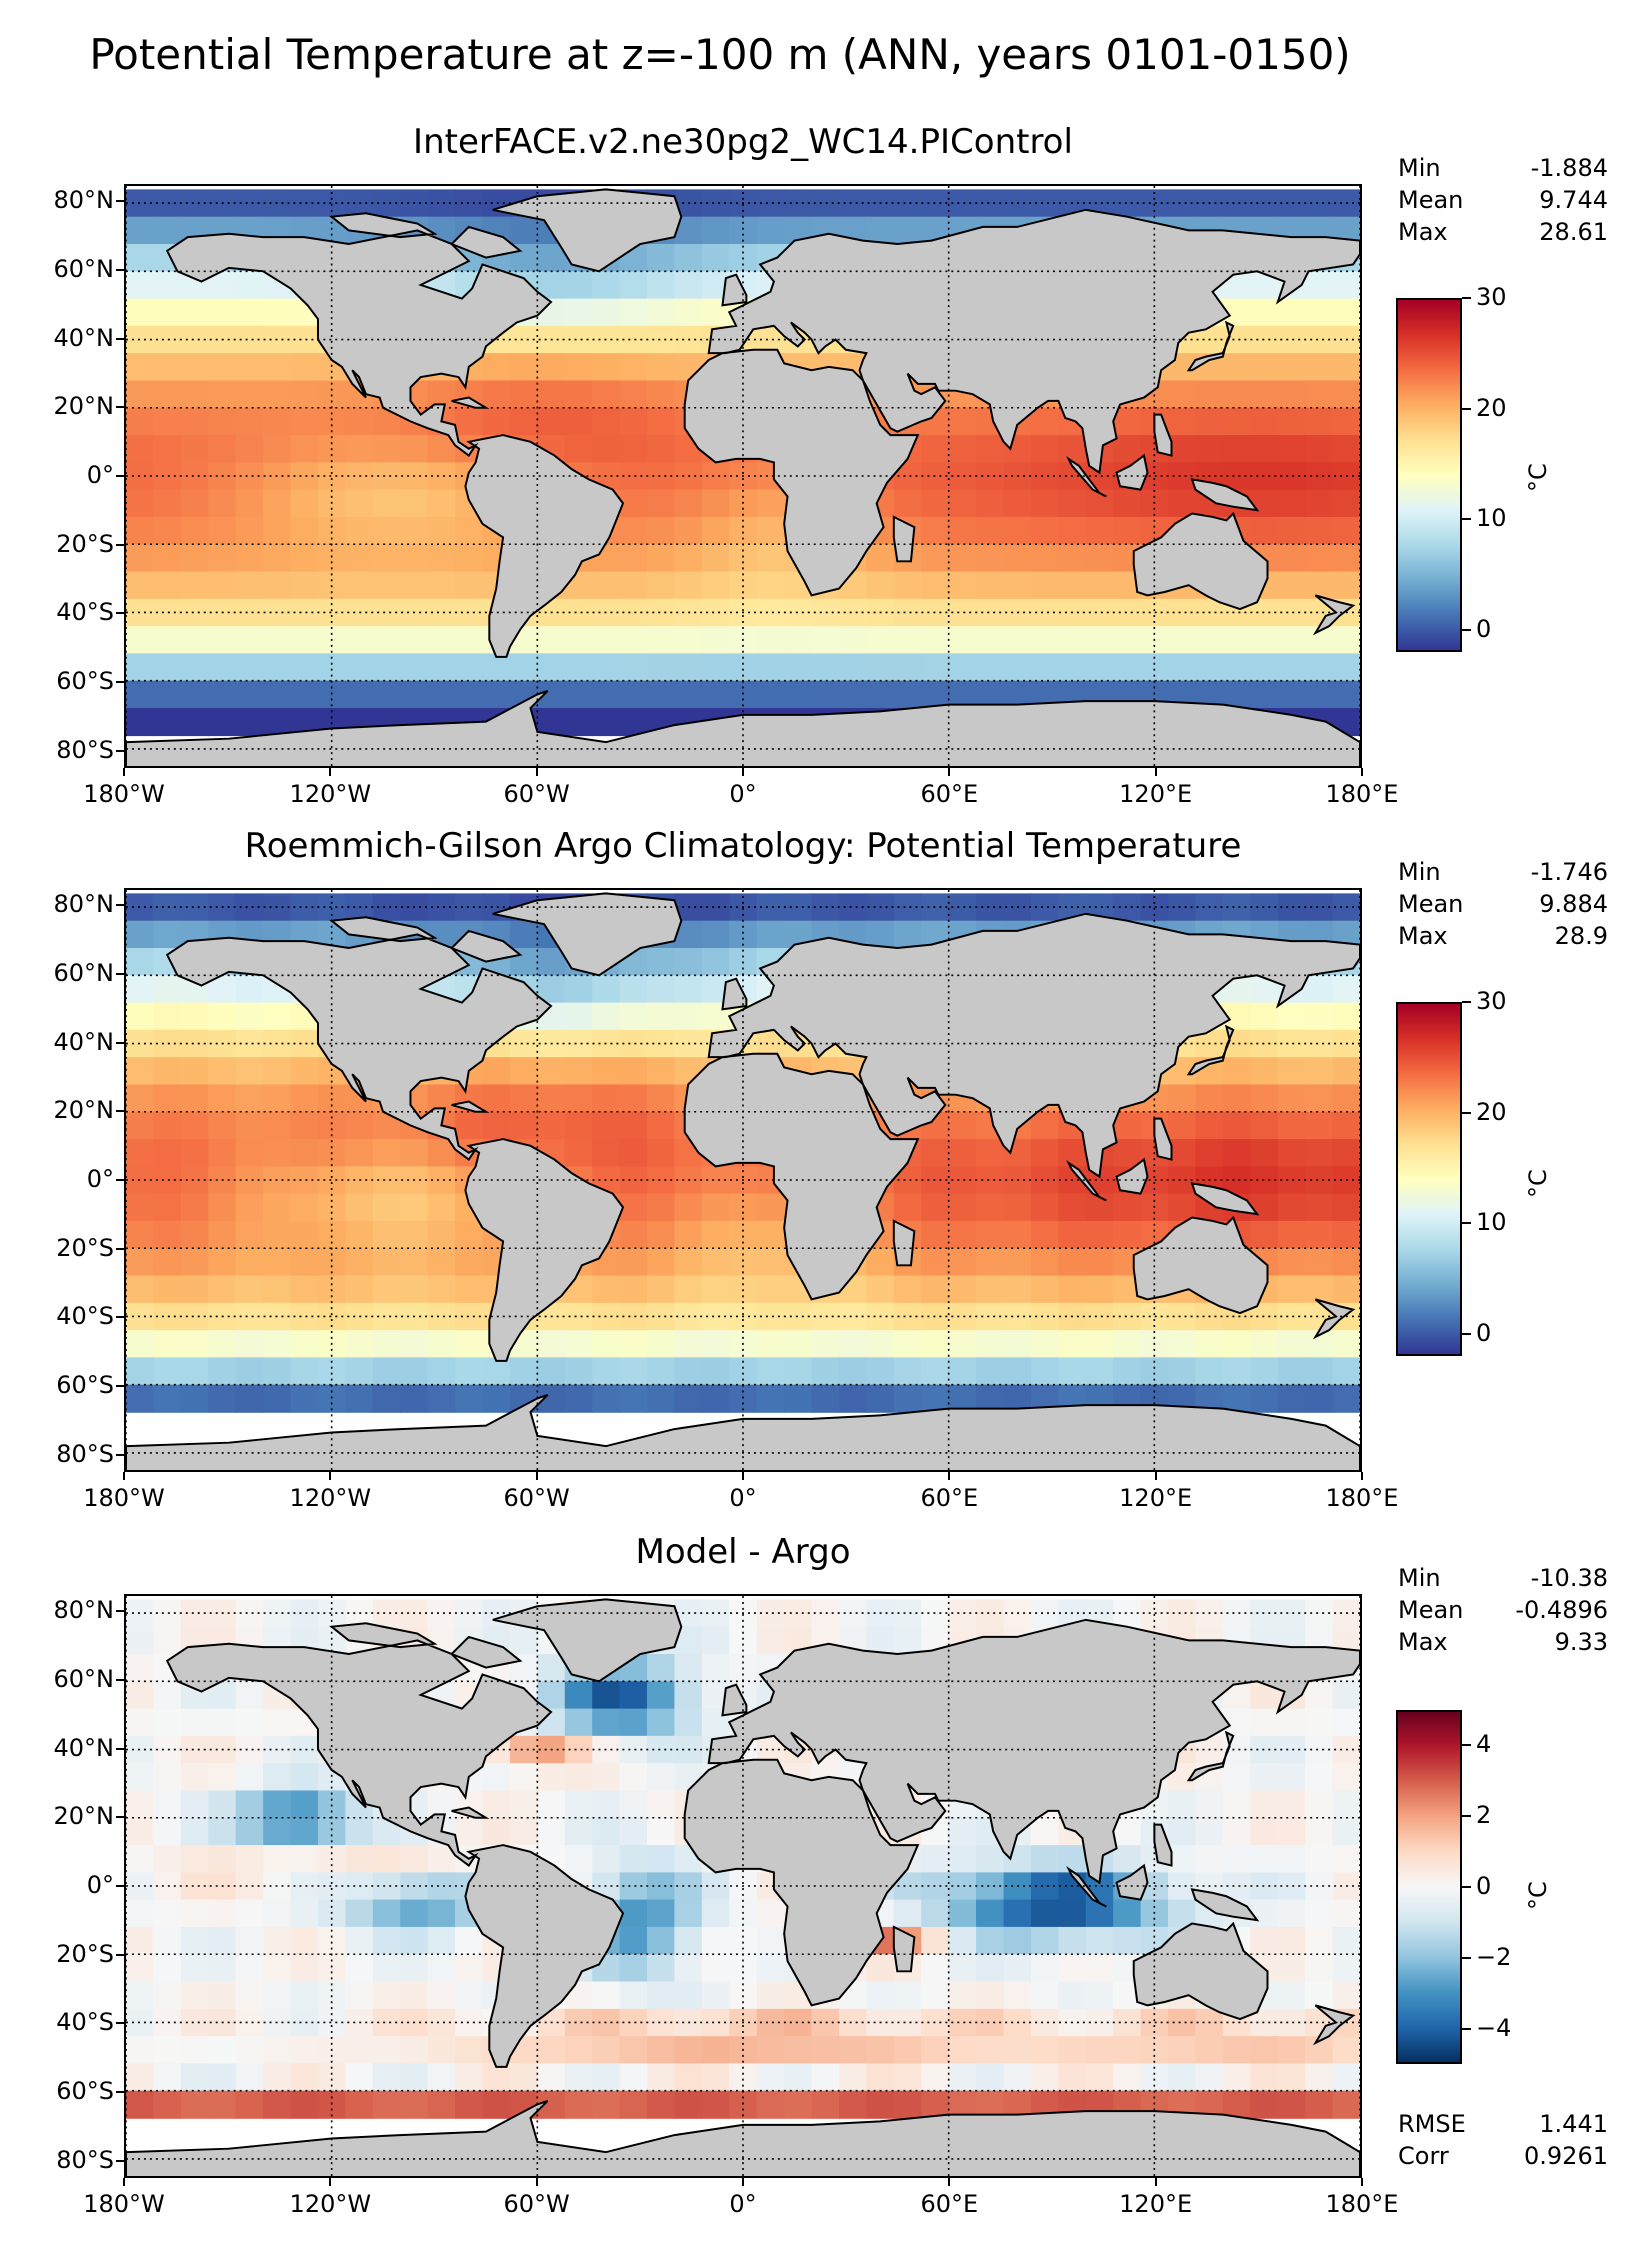 This screenshot has width=1651, height=2265. What do you see at coordinates (1429, 1887) in the screenshot?
I see `colorbar-diff` at bounding box center [1429, 1887].